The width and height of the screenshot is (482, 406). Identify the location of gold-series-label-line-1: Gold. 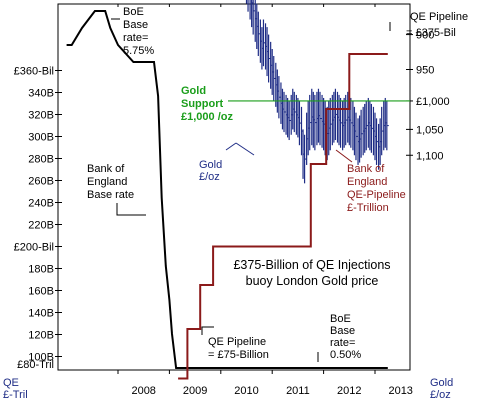
(210, 165).